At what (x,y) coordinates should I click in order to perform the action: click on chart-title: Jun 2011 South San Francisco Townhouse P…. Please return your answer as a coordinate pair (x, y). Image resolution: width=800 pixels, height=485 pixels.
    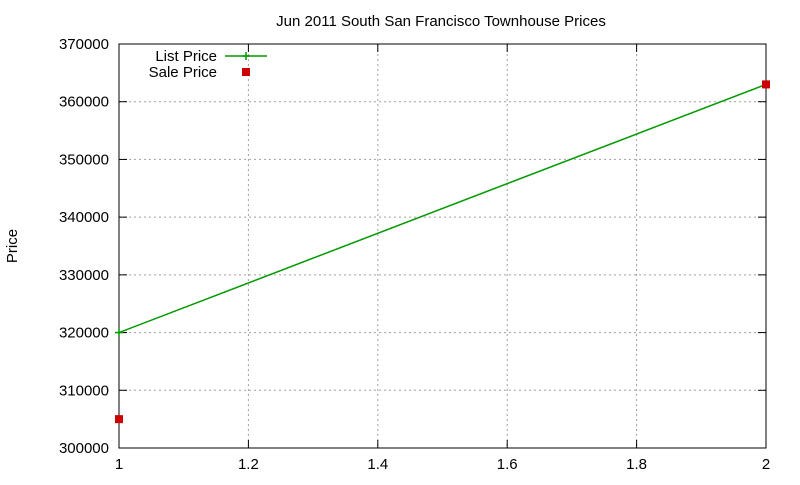
    Looking at the image, I should click on (441, 21).